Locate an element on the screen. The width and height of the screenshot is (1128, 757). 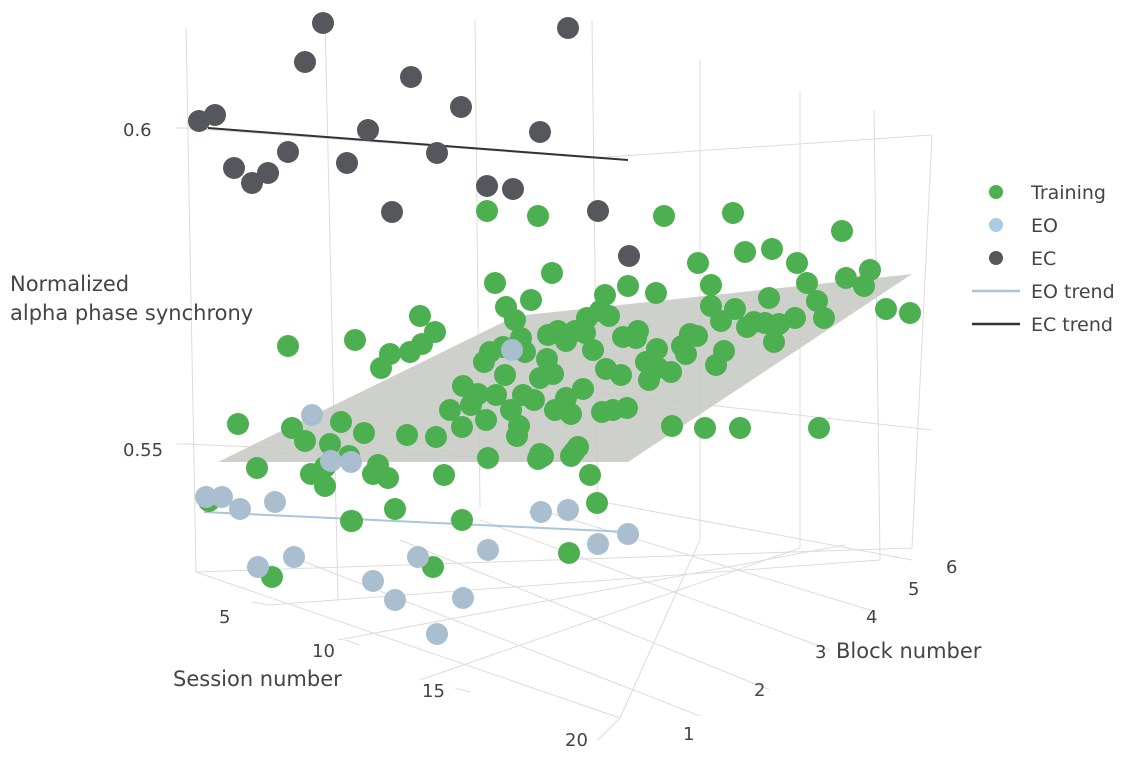
y-tick-1: 1 is located at coordinates (688, 734).